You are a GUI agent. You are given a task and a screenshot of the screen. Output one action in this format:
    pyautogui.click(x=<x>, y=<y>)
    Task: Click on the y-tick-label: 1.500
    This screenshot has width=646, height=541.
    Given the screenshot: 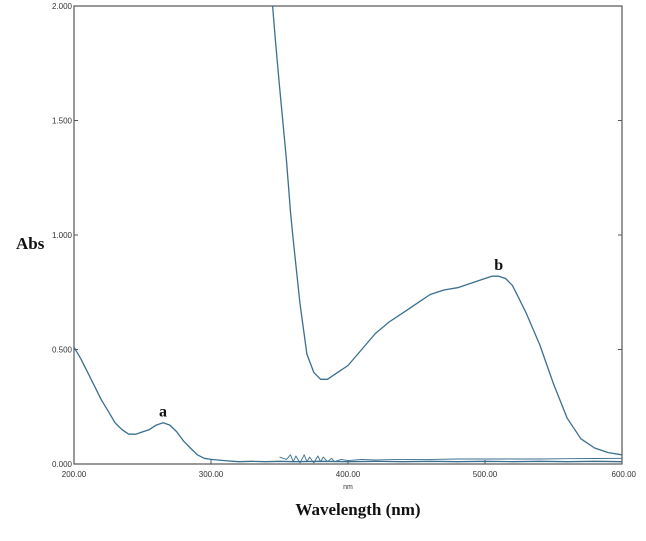 What is the action you would take?
    pyautogui.click(x=62, y=121)
    